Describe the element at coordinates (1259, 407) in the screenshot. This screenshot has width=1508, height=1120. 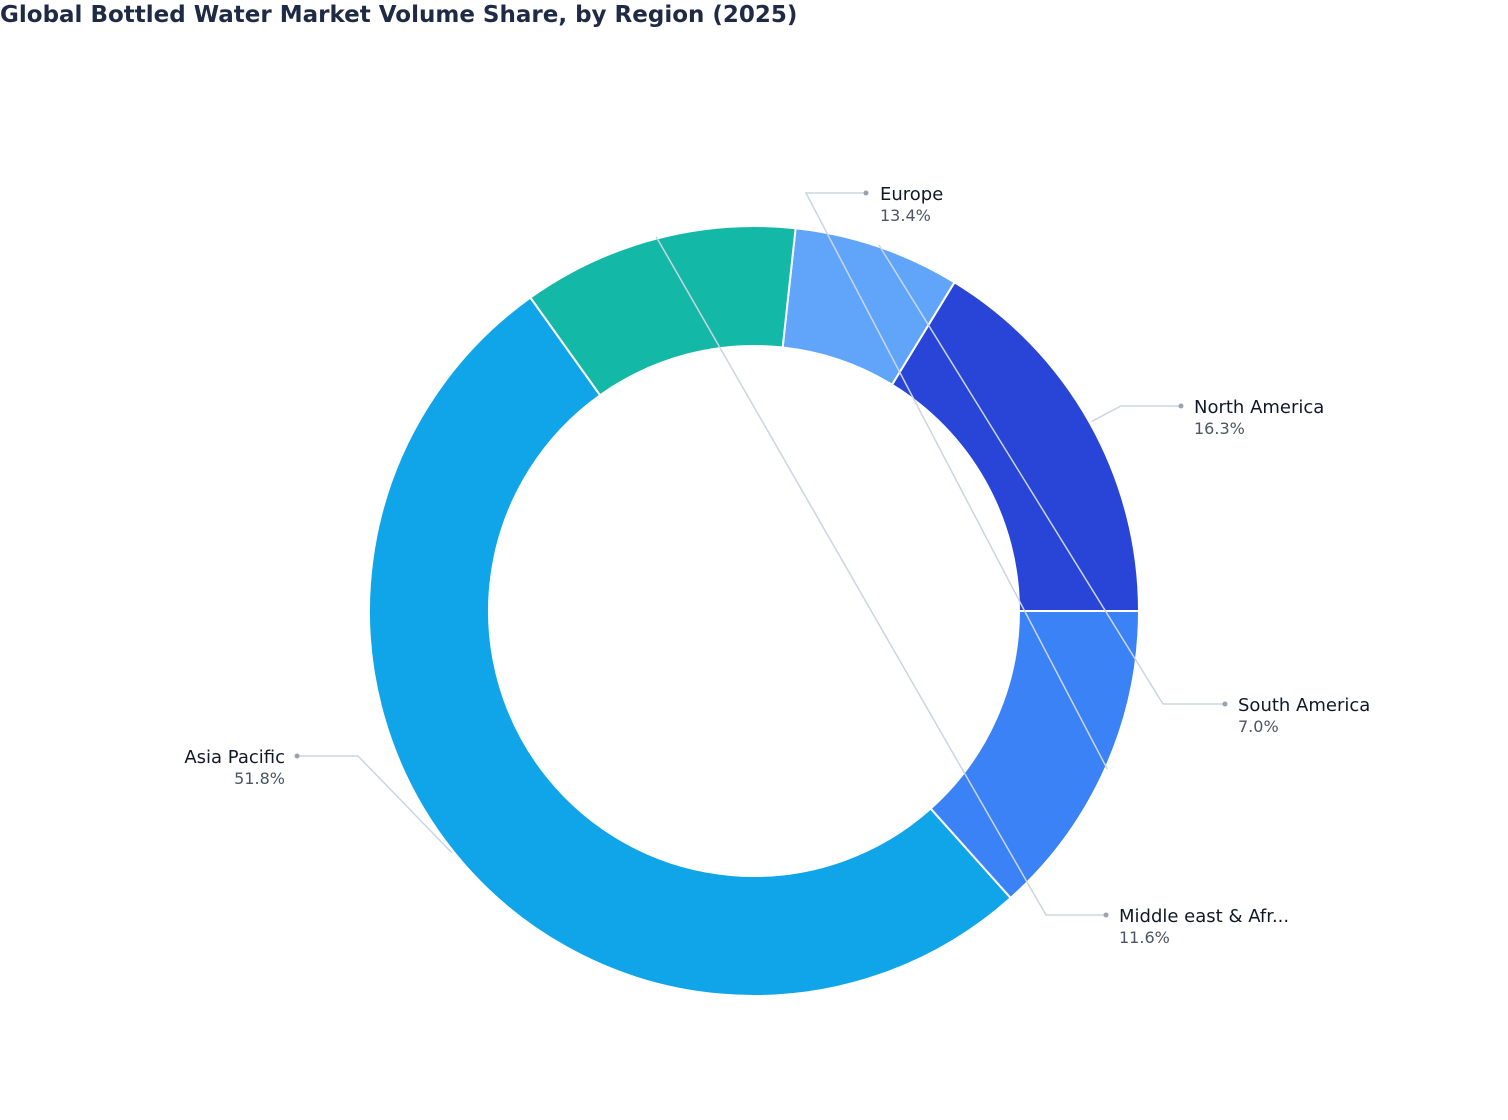
I see `slice-label-north-america: North America` at that location.